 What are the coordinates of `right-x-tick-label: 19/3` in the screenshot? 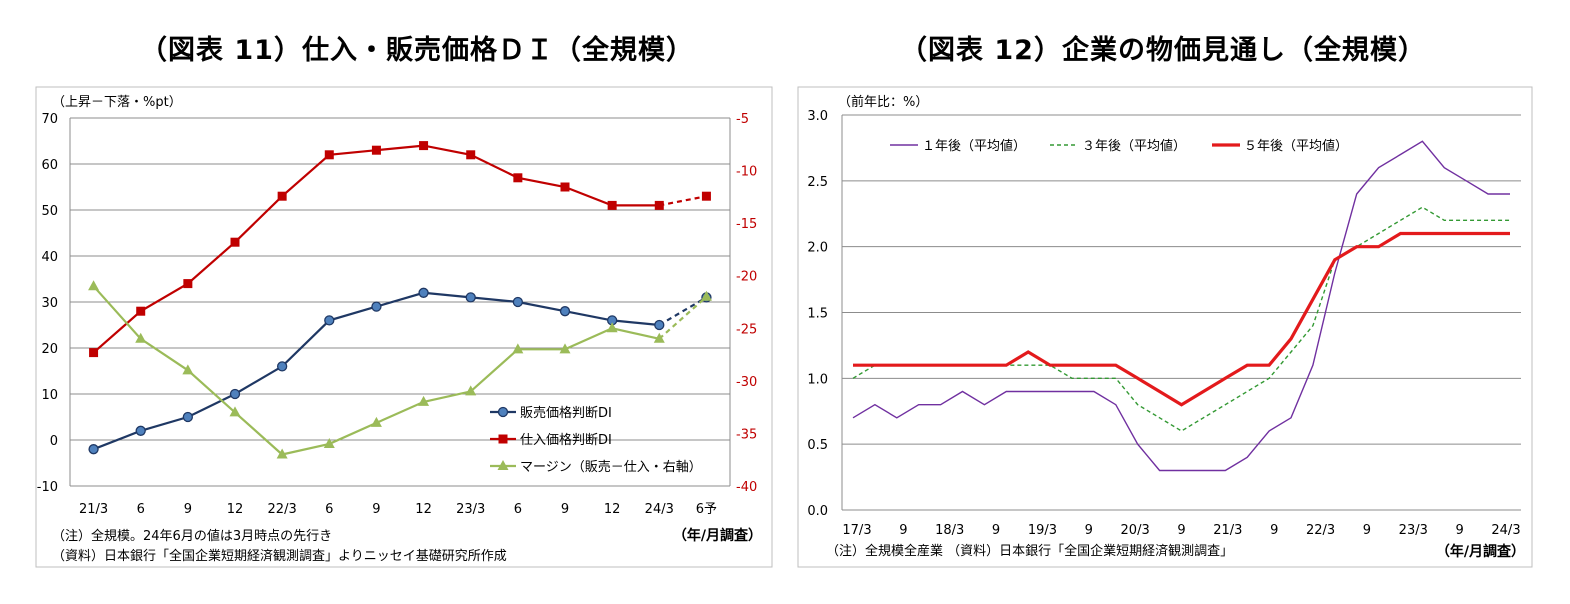 It's located at (1042, 530).